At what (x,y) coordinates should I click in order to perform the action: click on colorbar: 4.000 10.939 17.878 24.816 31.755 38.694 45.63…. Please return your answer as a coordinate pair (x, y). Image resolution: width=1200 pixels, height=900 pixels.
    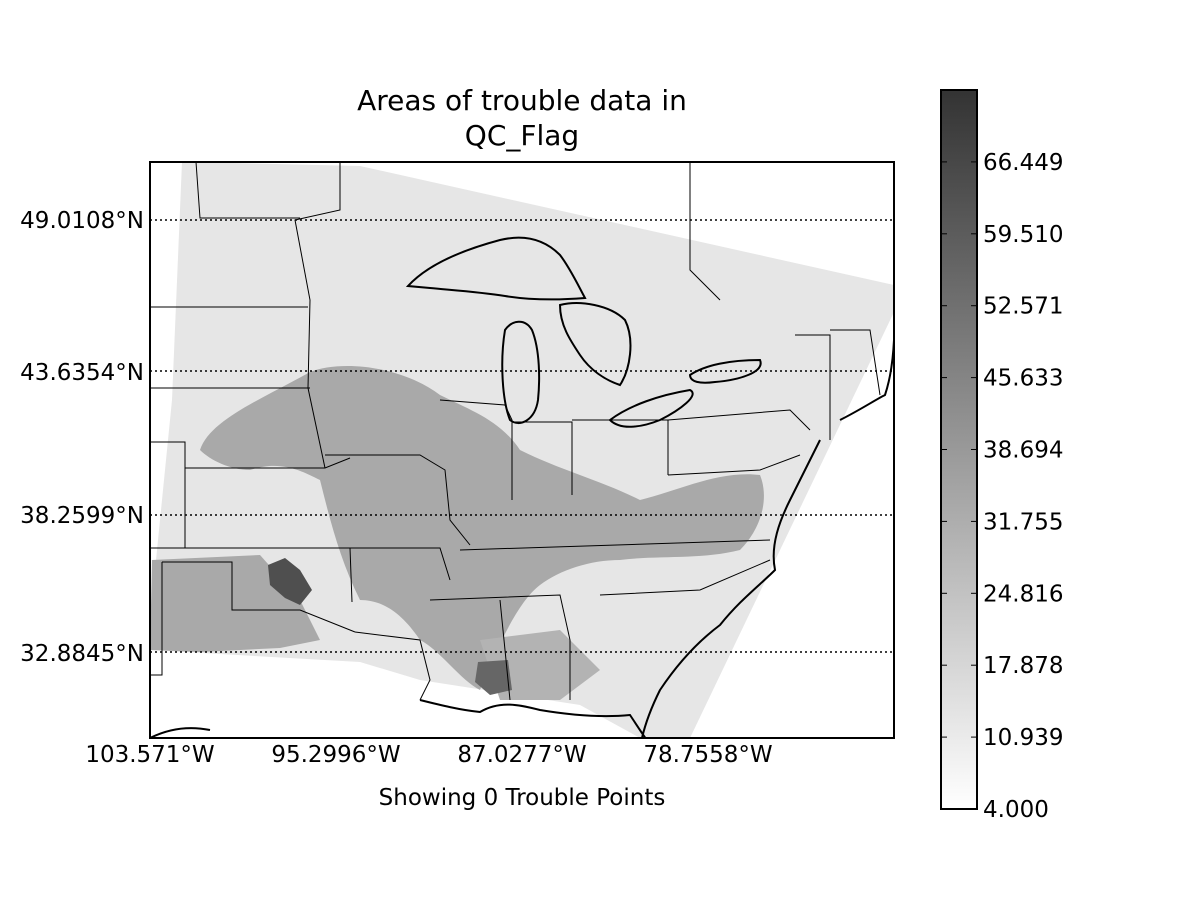
    Looking at the image, I should click on (1001, 456).